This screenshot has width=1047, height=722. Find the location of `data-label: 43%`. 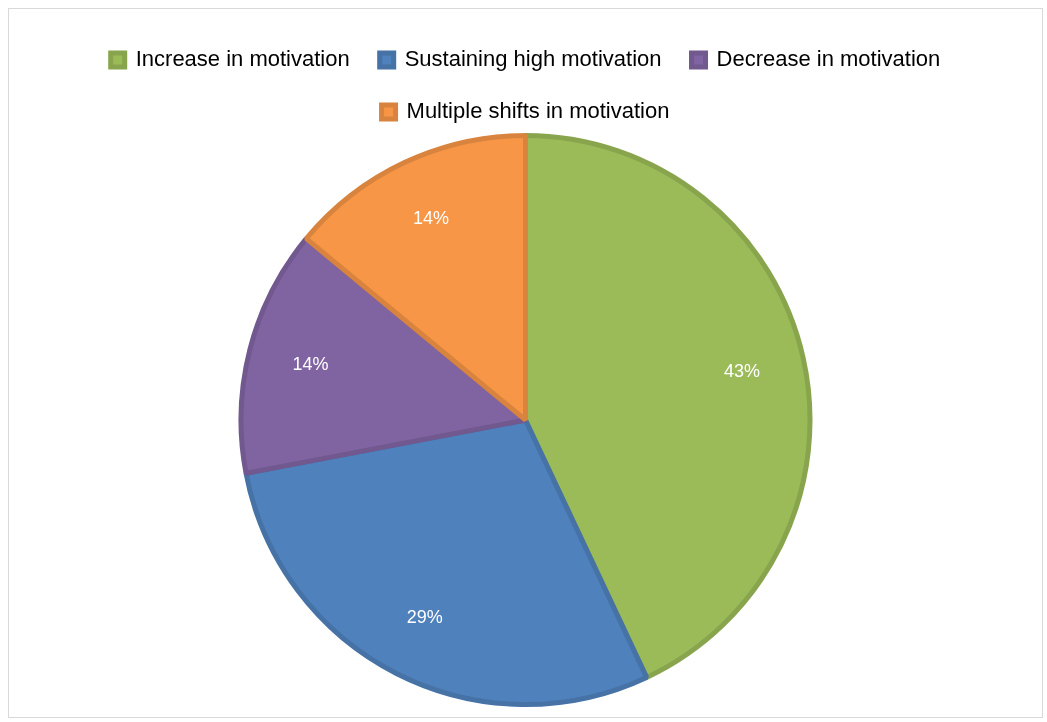

data-label: 43% is located at coordinates (742, 370).